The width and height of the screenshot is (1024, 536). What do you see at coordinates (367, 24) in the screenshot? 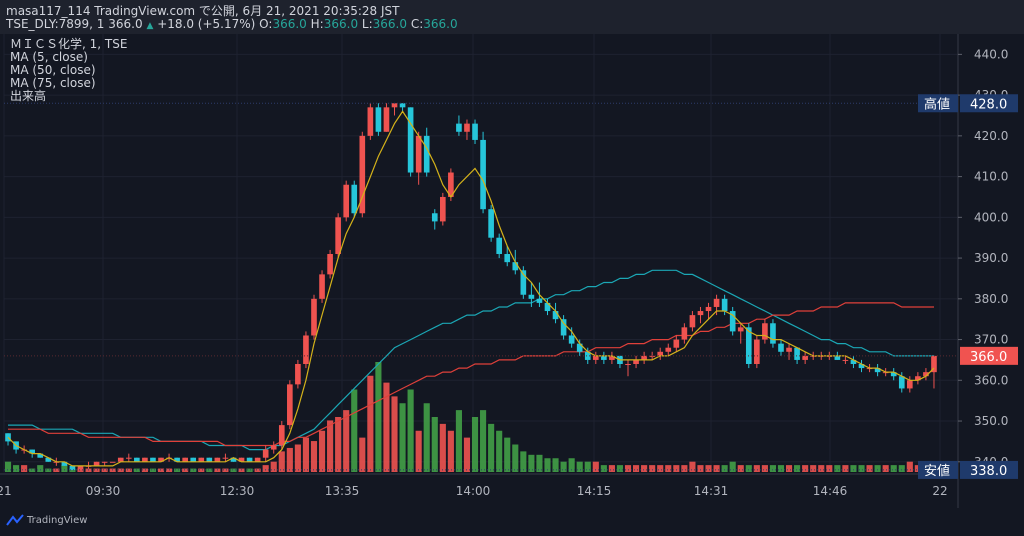
I see `low-label: L:` at bounding box center [367, 24].